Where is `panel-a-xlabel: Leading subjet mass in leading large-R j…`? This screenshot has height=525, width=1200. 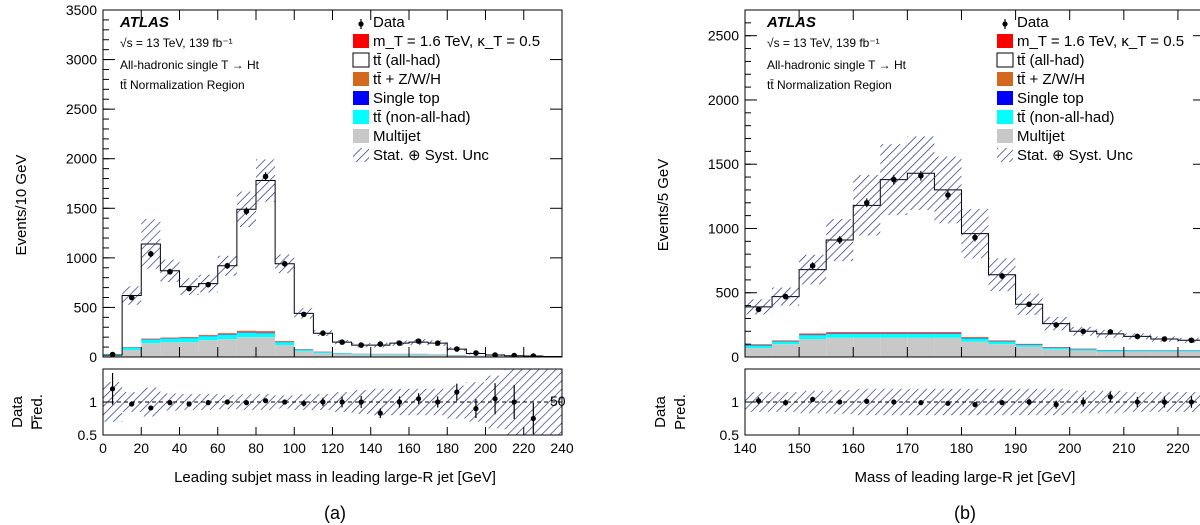 panel-a-xlabel: Leading subjet mass in leading large-R j… is located at coordinates (335, 477).